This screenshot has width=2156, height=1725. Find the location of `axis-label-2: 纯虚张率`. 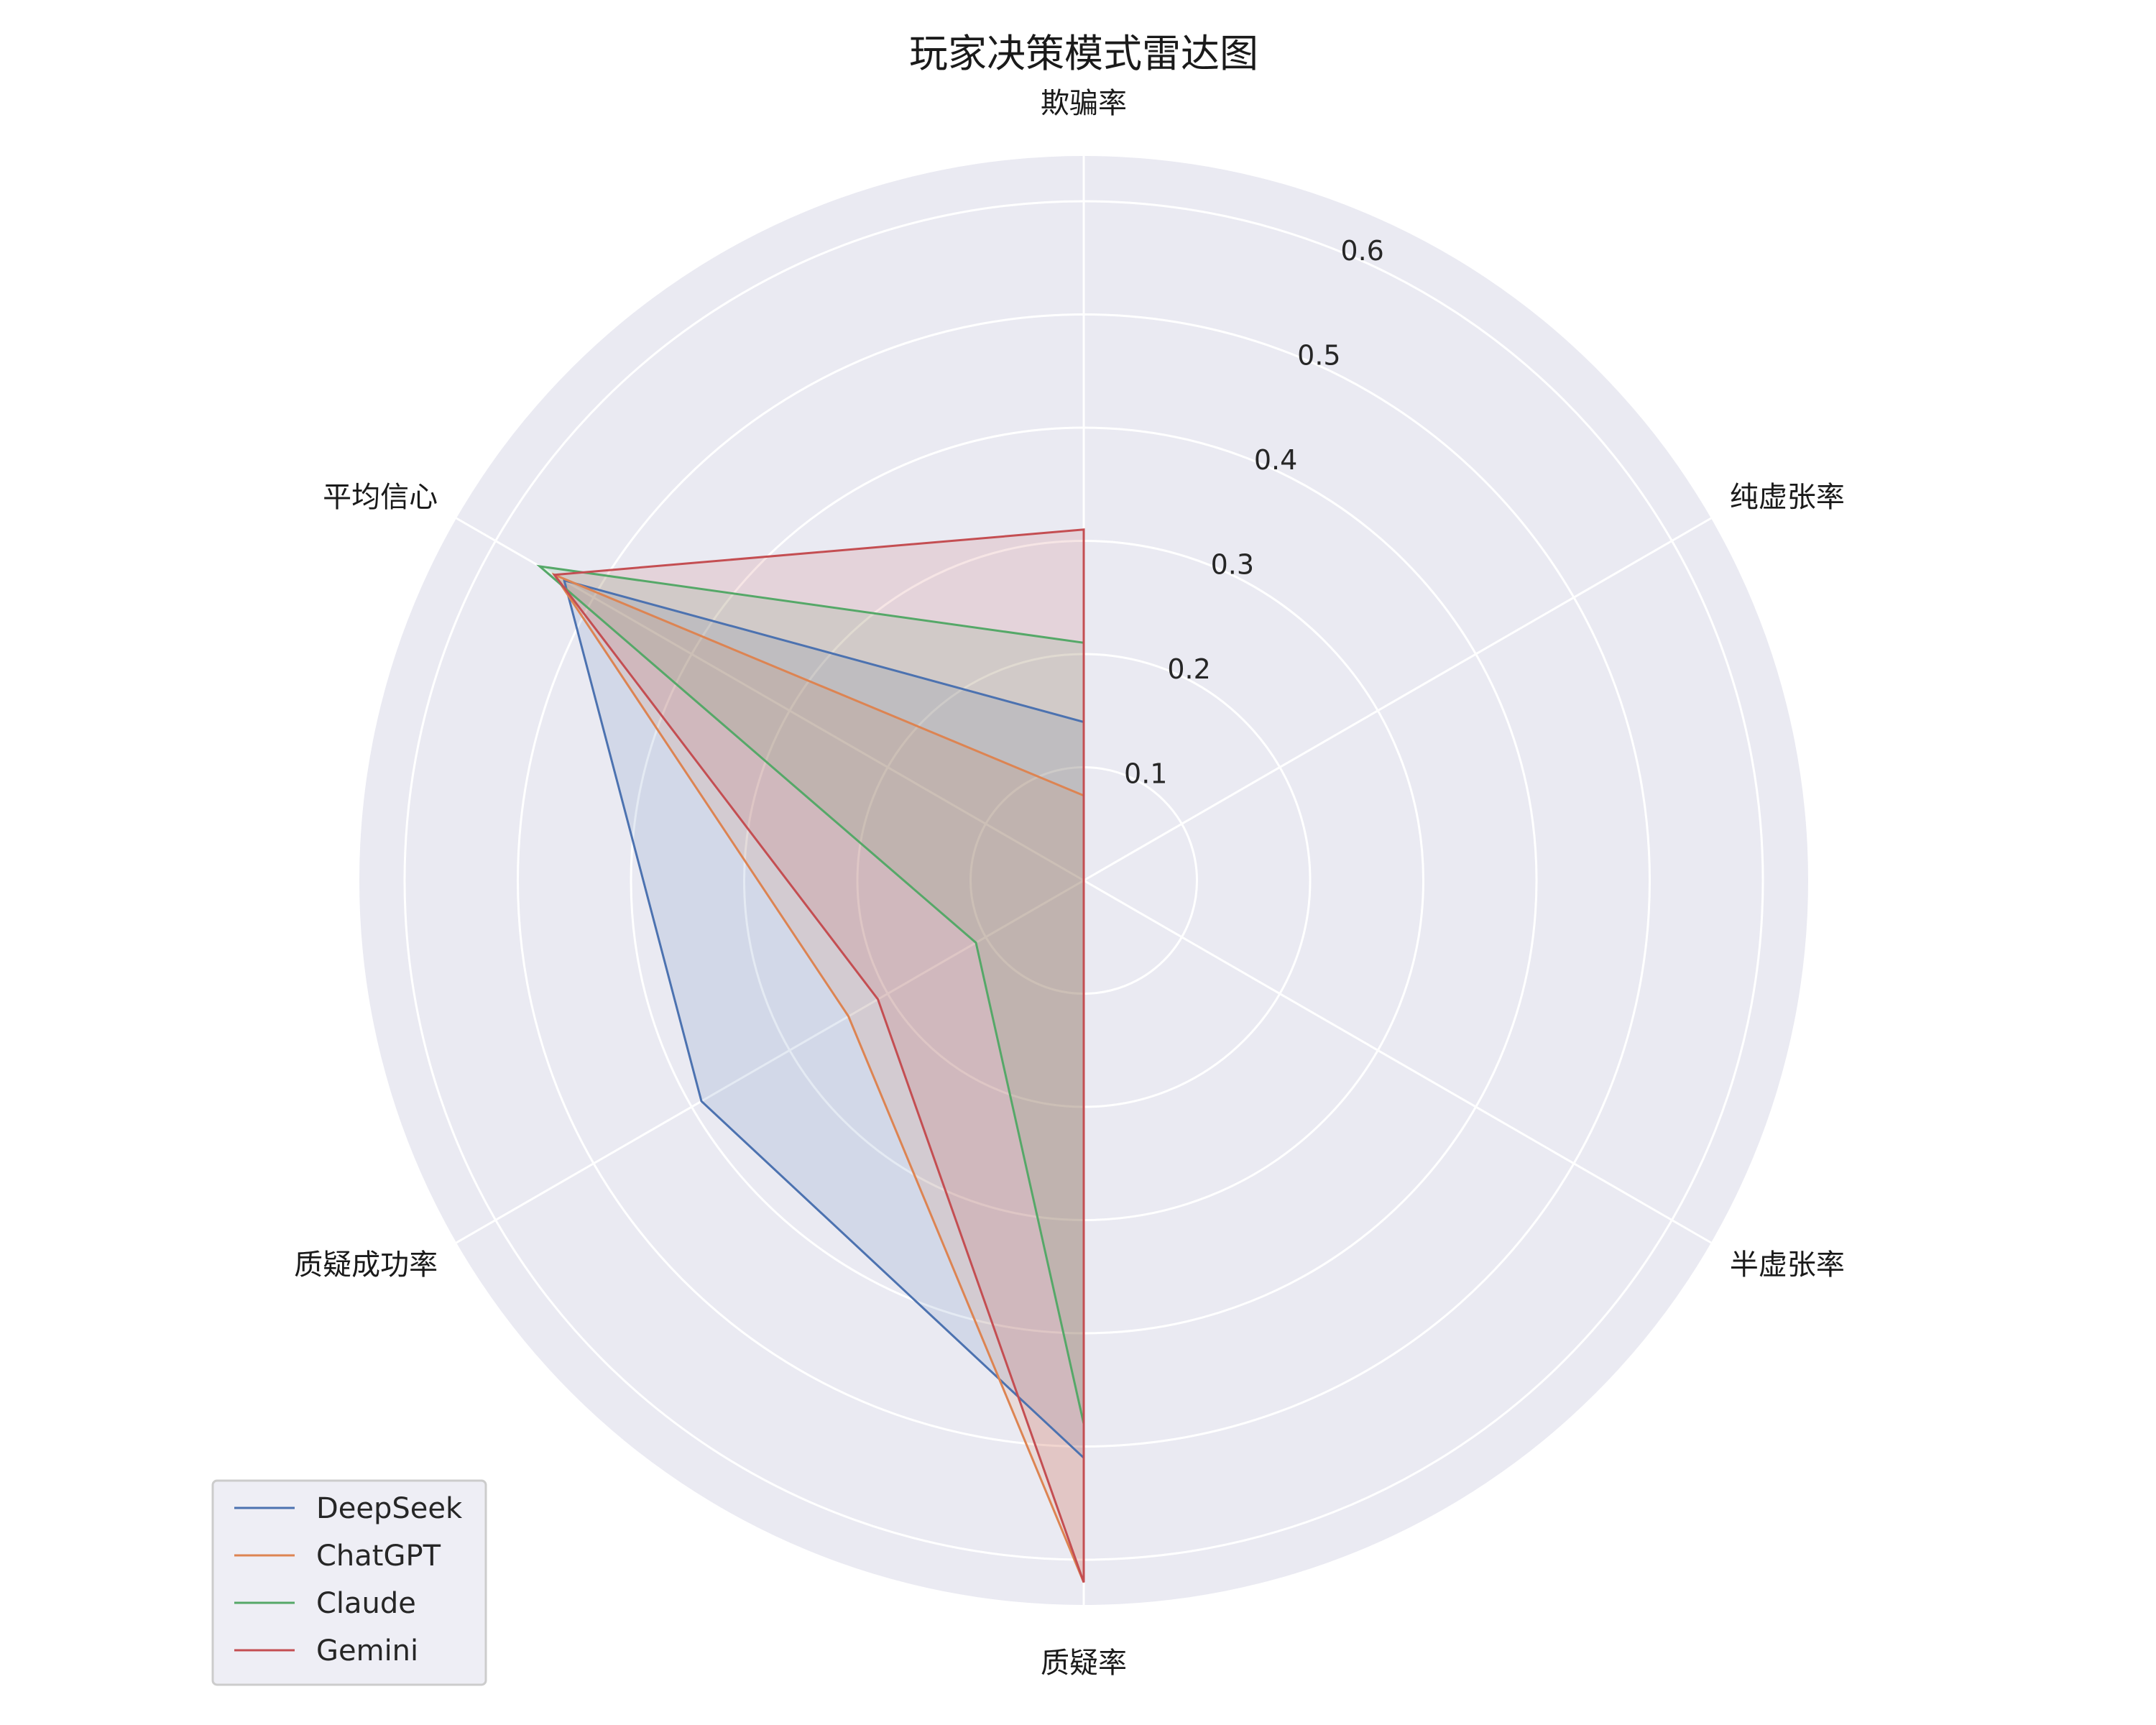

axis-label-2: 纯虚张率 is located at coordinates (1787, 497).